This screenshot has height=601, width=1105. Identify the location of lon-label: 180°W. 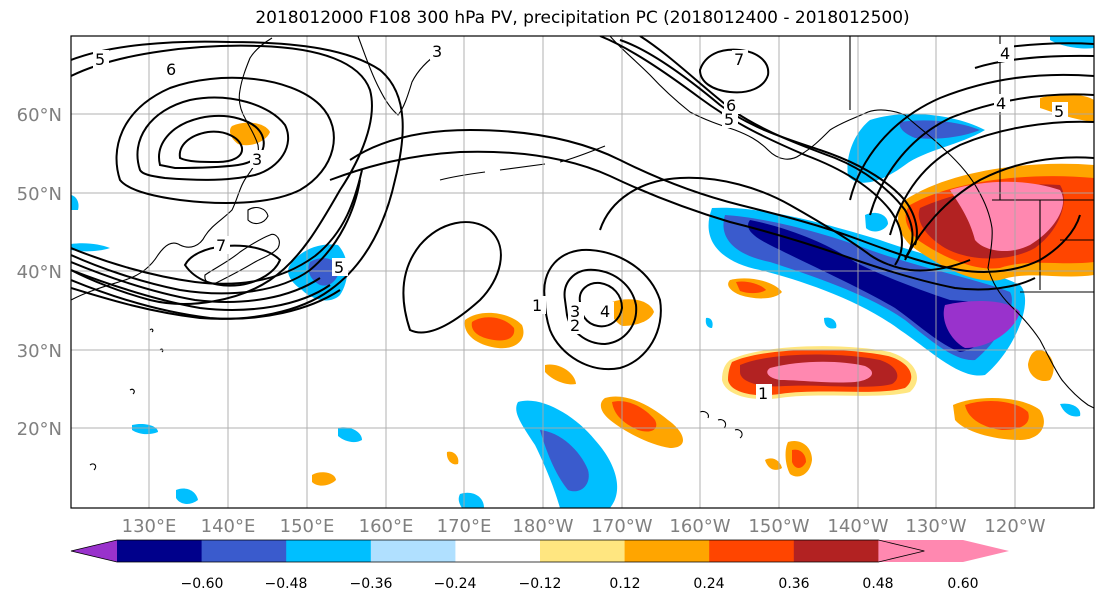
(542, 526).